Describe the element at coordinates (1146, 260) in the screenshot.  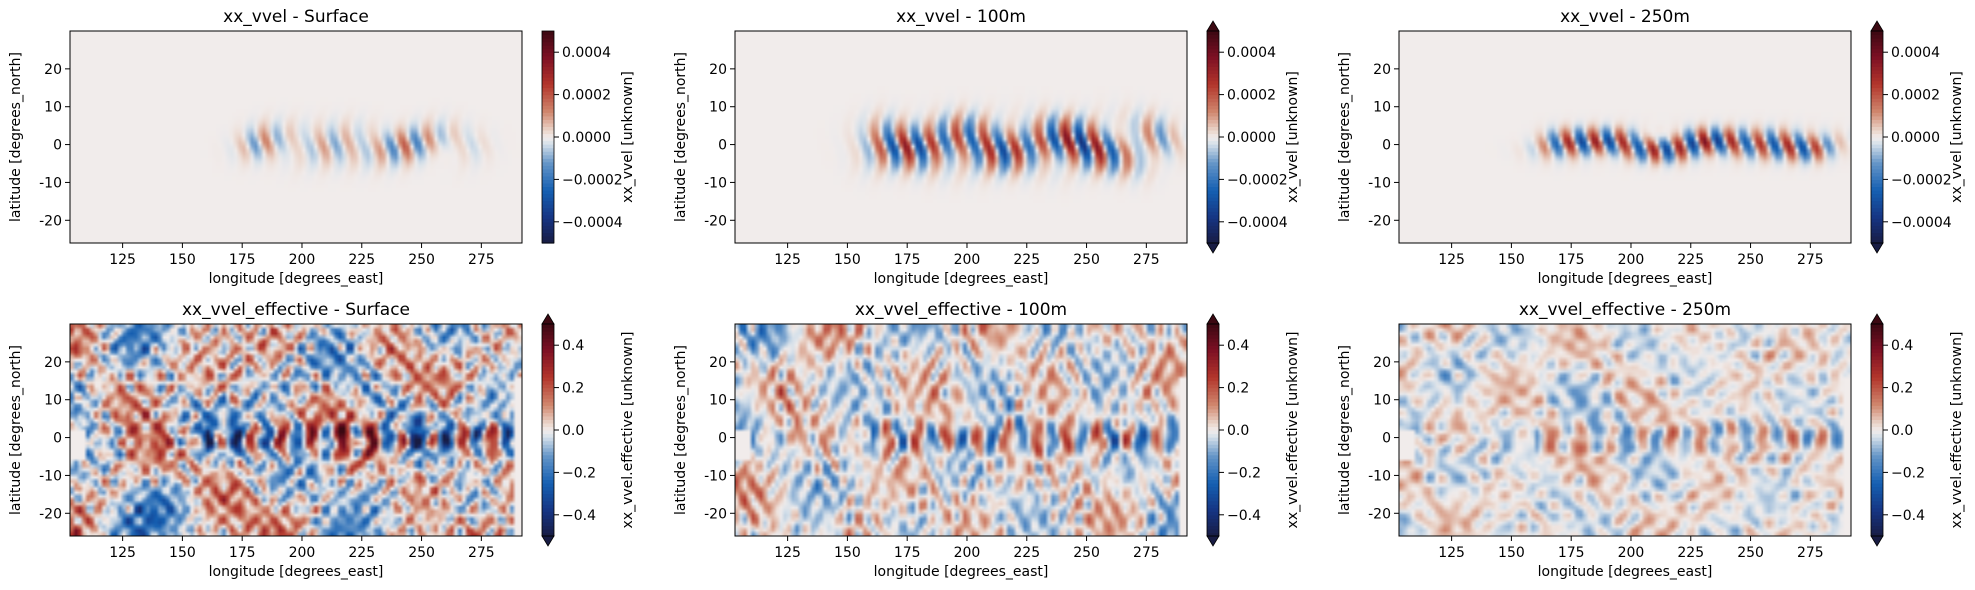
I see `x-tick-label: 275` at that location.